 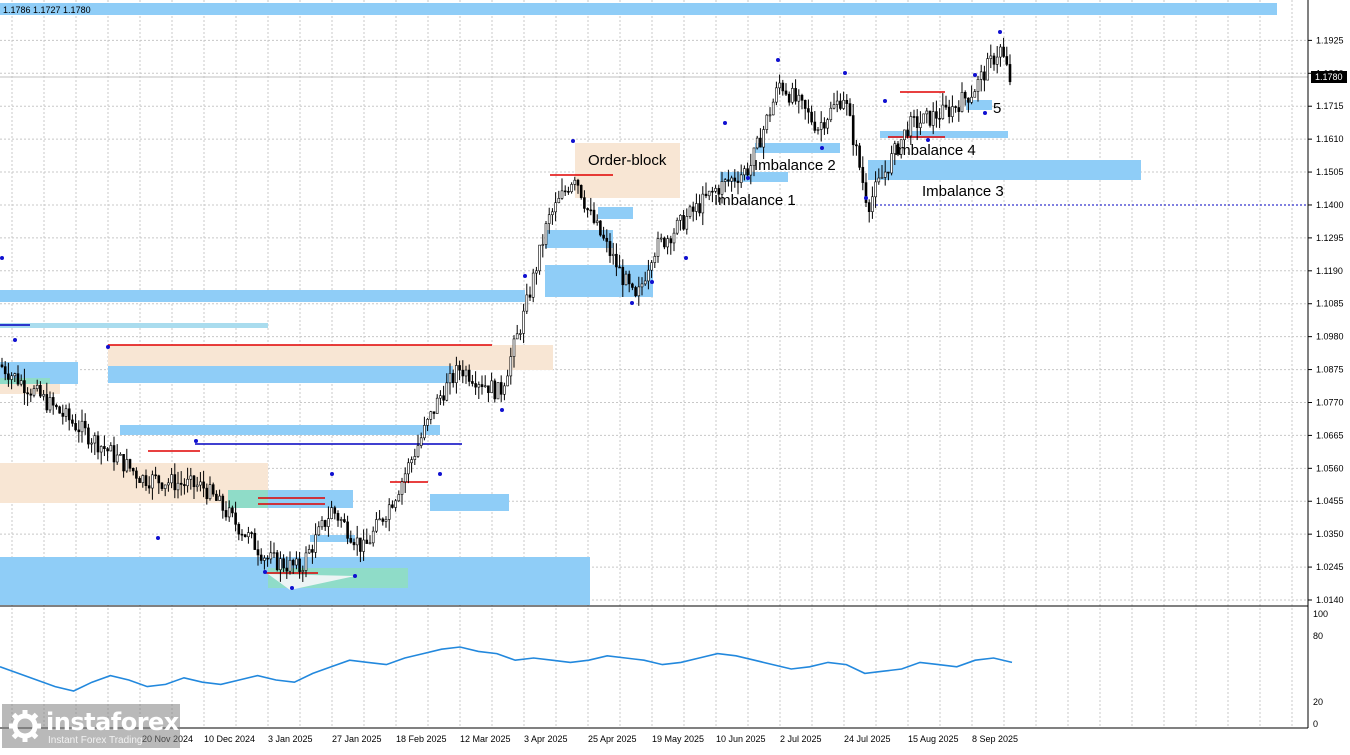 What do you see at coordinates (229, 739) in the screenshot?
I see `x-tick-label: 10 Dec 2024` at bounding box center [229, 739].